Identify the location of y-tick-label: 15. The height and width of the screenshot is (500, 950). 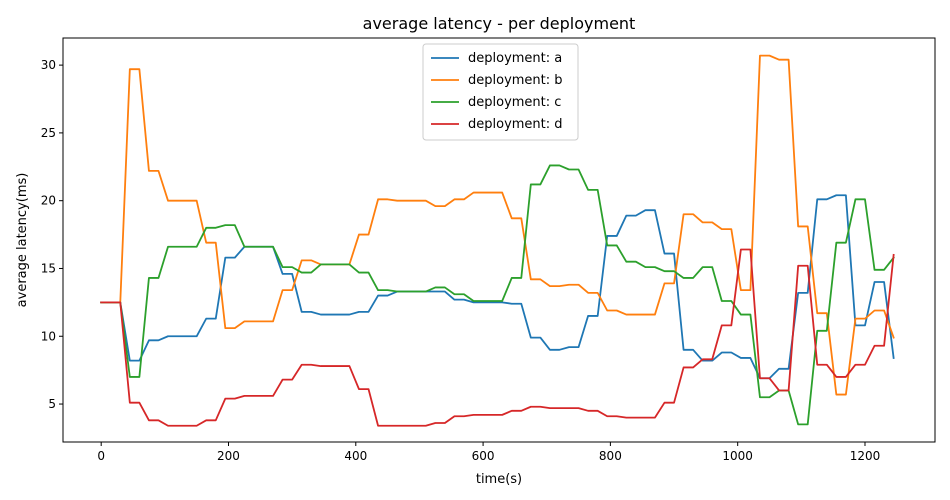
(48, 268).